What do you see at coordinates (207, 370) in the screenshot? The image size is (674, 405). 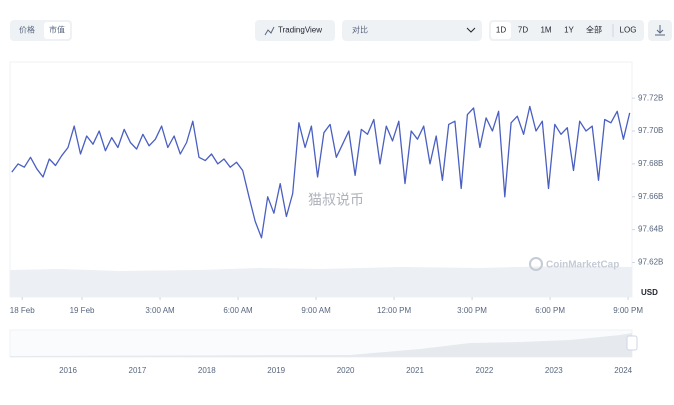 I see `year-label: 2018` at bounding box center [207, 370].